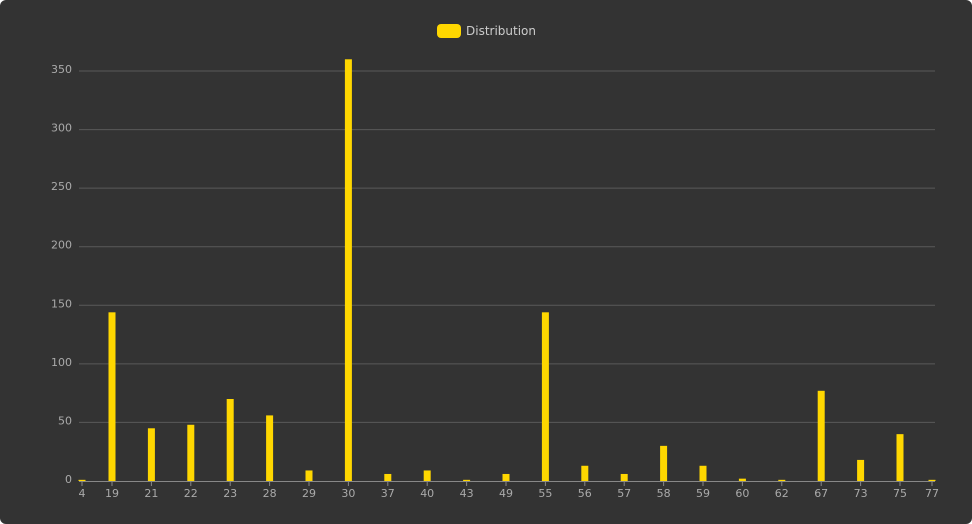  Describe the element at coordinates (191, 493) in the screenshot. I see `x-tick-label: 22` at that location.